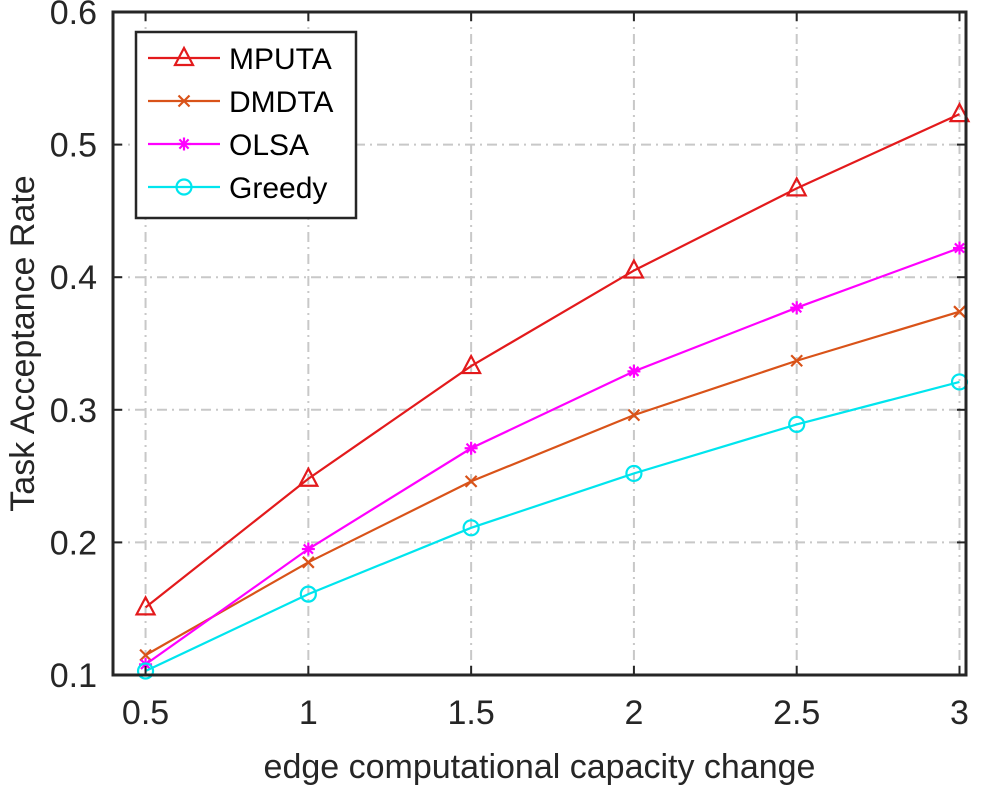 The height and width of the screenshot is (788, 982). Describe the element at coordinates (228, 145) in the screenshot. I see `legend-entry: OLSA` at that location.